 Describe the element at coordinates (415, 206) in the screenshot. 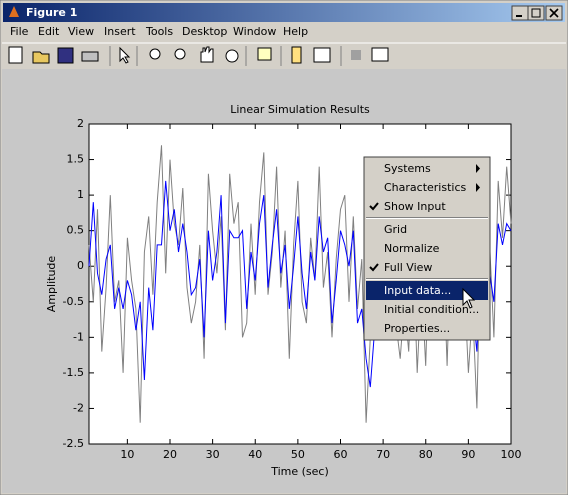

I see `menu-item: Show Input` at that location.